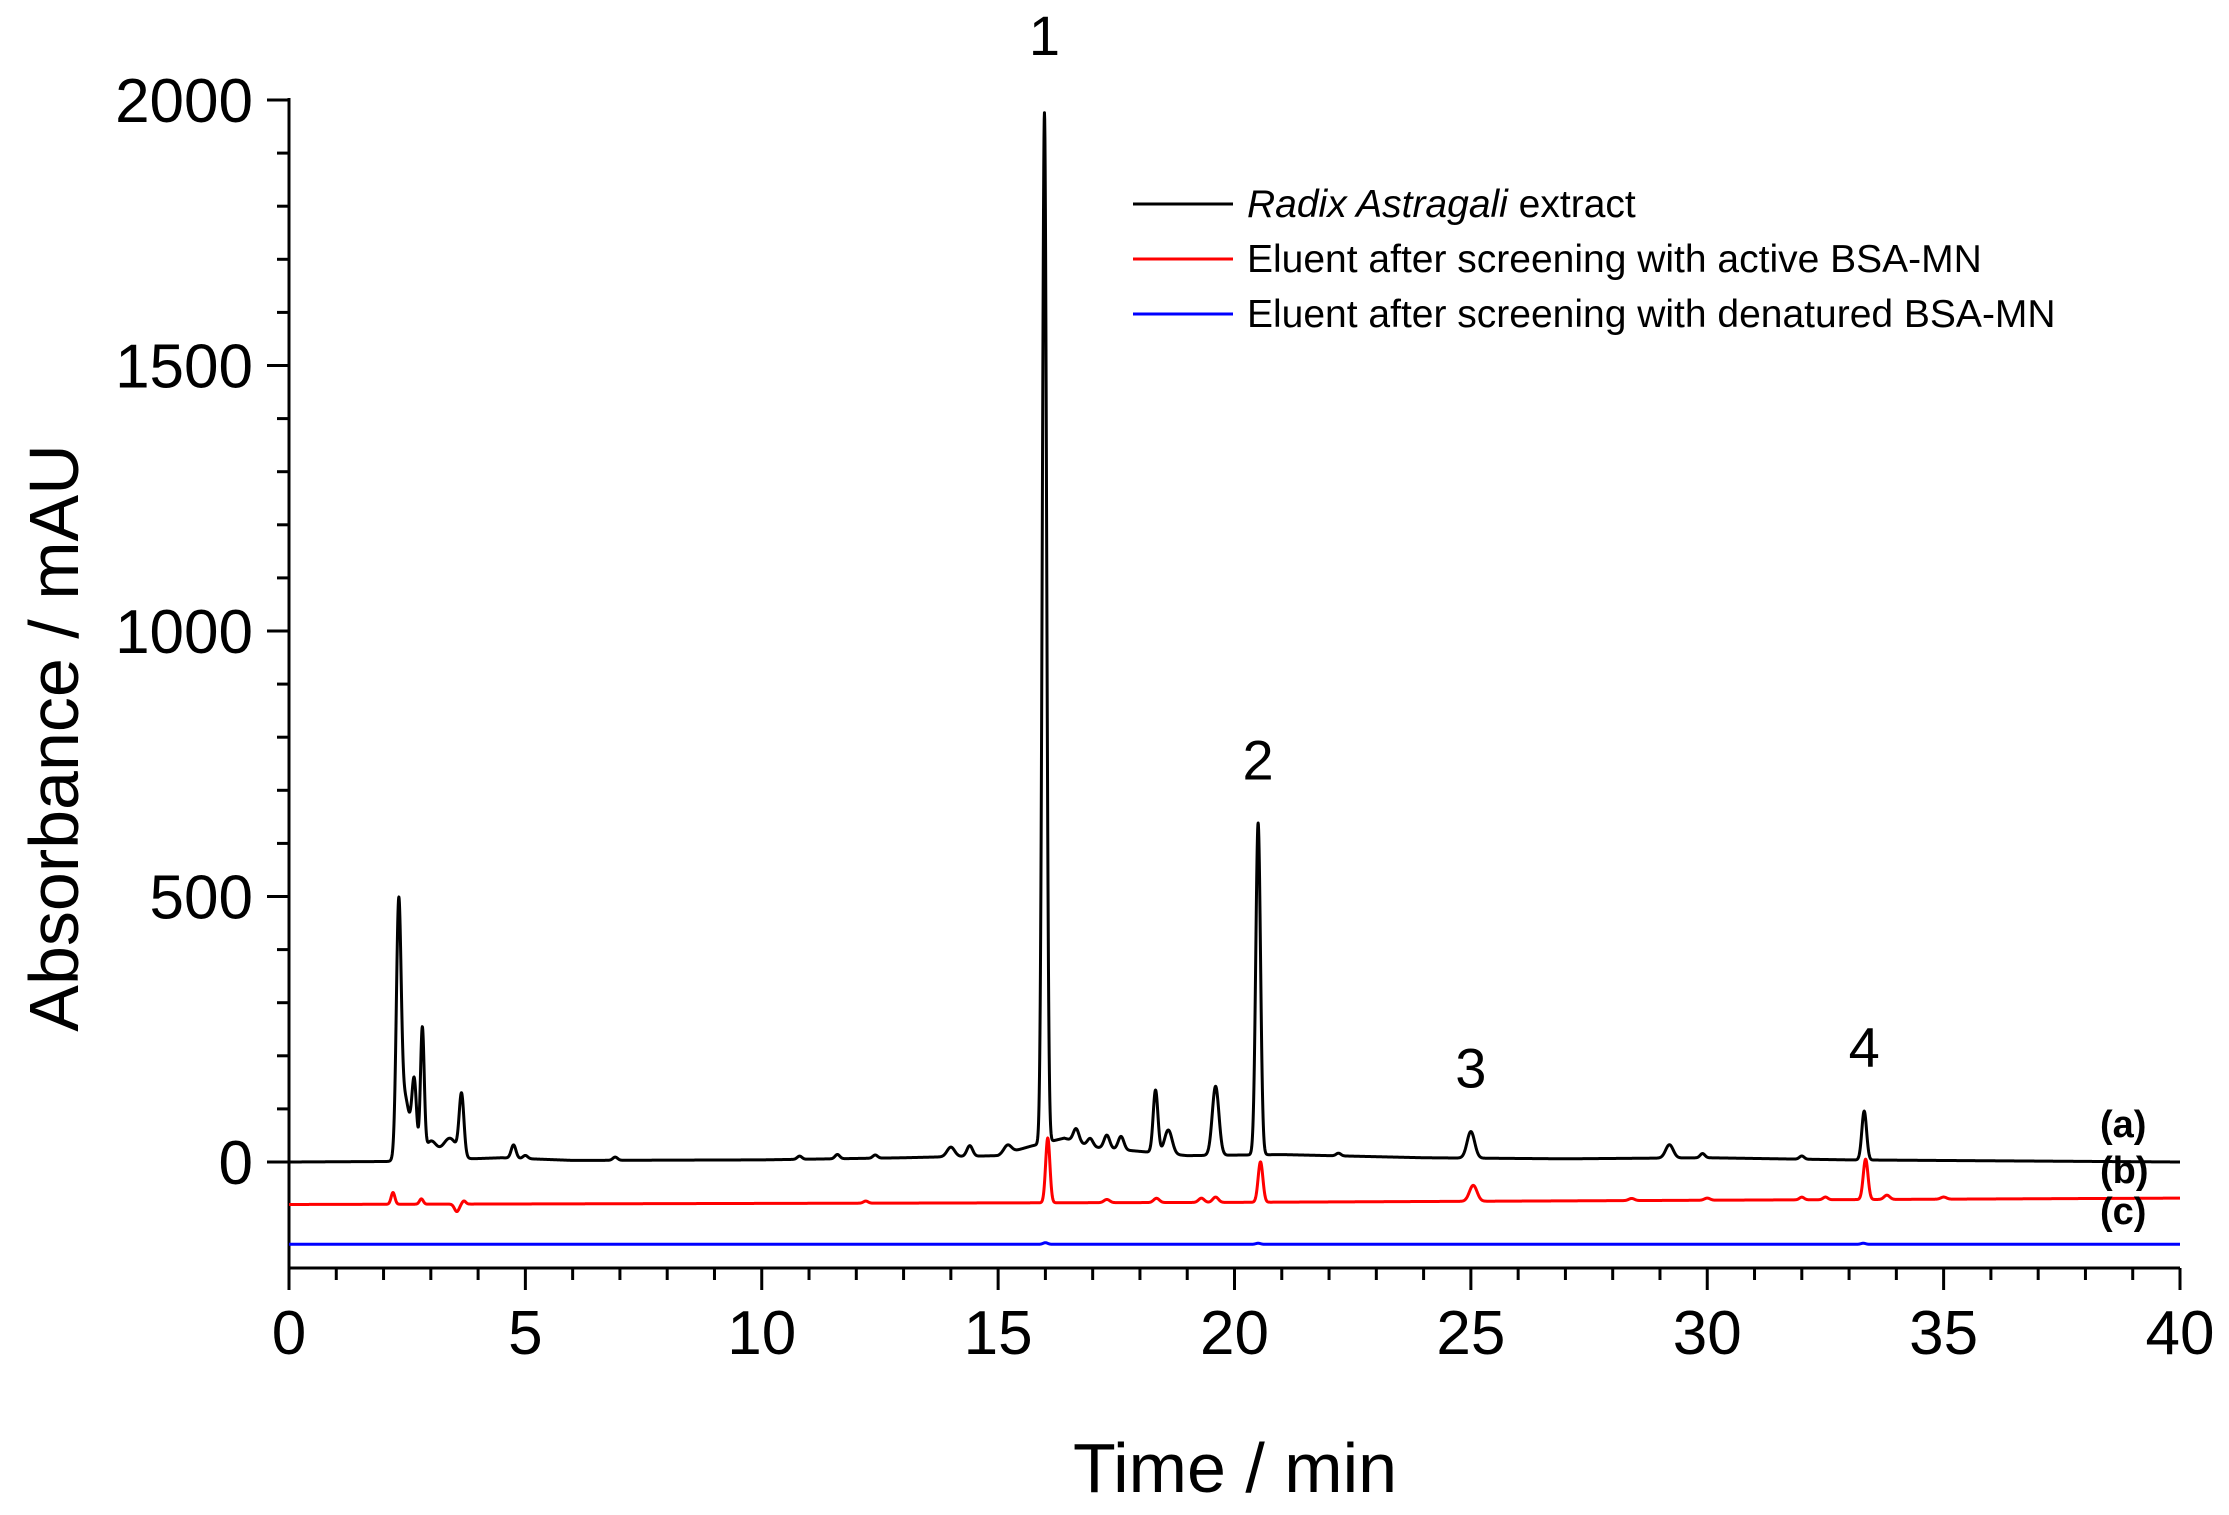 Image resolution: width=2229 pixels, height=1515 pixels. I want to click on legend-entry: Radix Astragali extract, so click(1441, 204).